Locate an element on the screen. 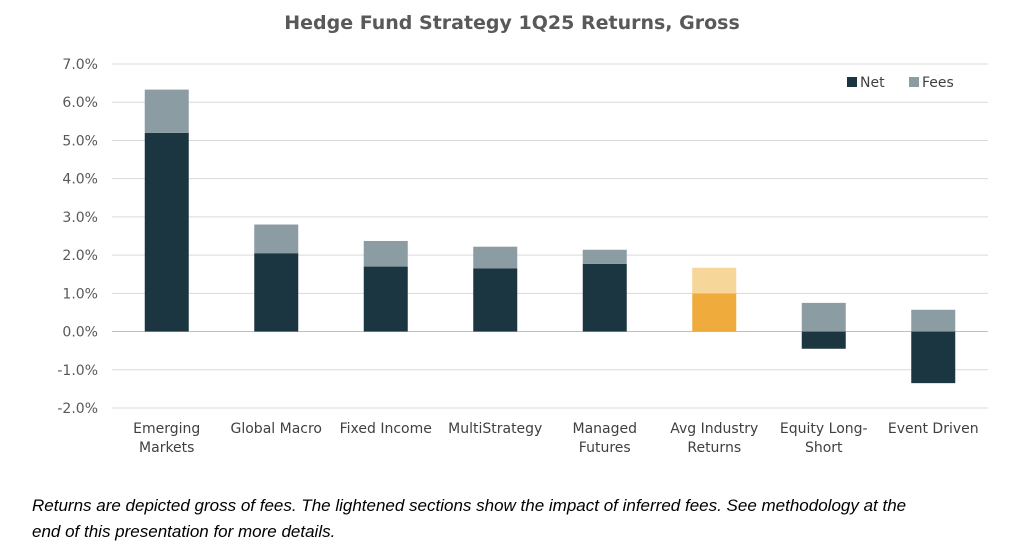  x-category-label: Managed is located at coordinates (605, 429).